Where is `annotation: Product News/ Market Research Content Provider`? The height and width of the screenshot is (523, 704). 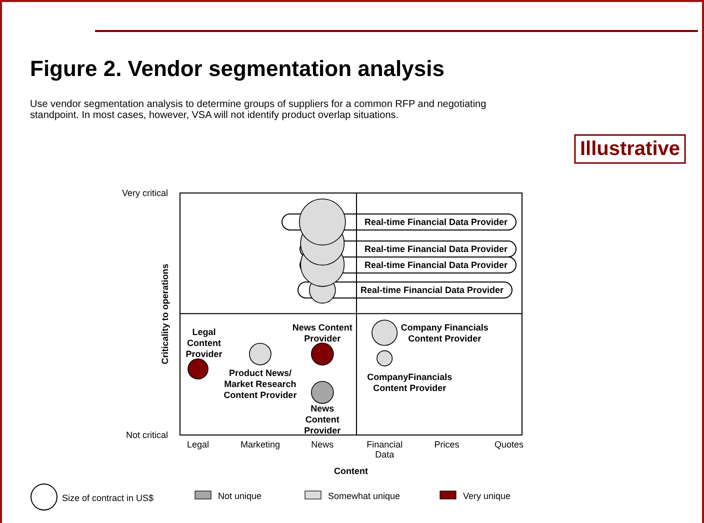
annotation: Product News/ Market Research Content Provider is located at coordinates (261, 384).